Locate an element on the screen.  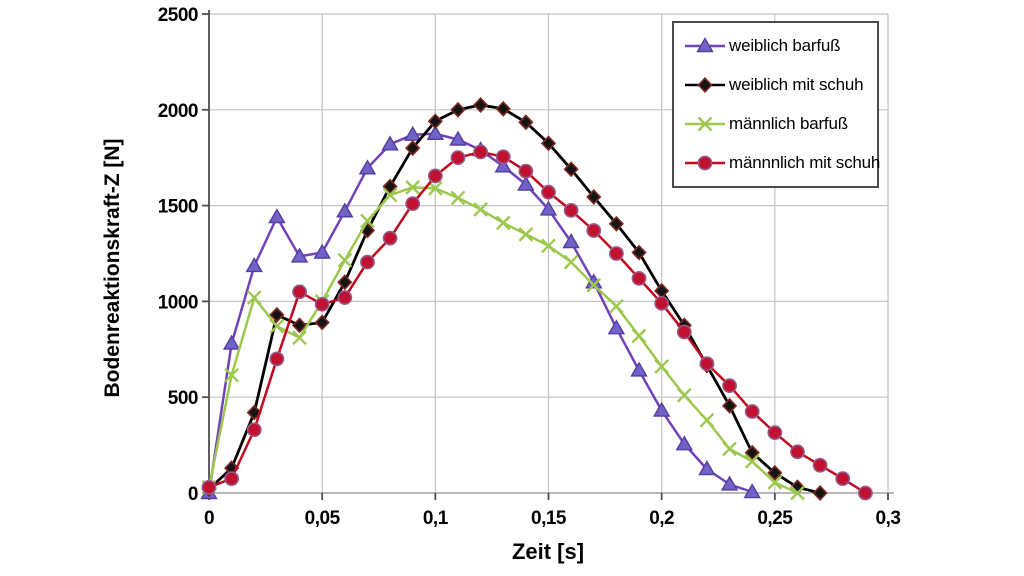
legend-marker-diamond-icon is located at coordinates (705, 85).